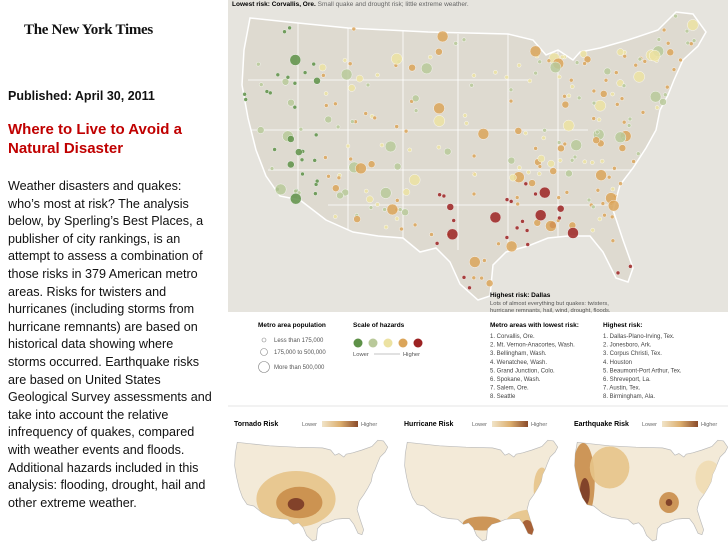 Image resolution: width=728 pixels, height=546 pixels. What do you see at coordinates (264, 355) in the screenshot?
I see `population-legend` at bounding box center [264, 355].